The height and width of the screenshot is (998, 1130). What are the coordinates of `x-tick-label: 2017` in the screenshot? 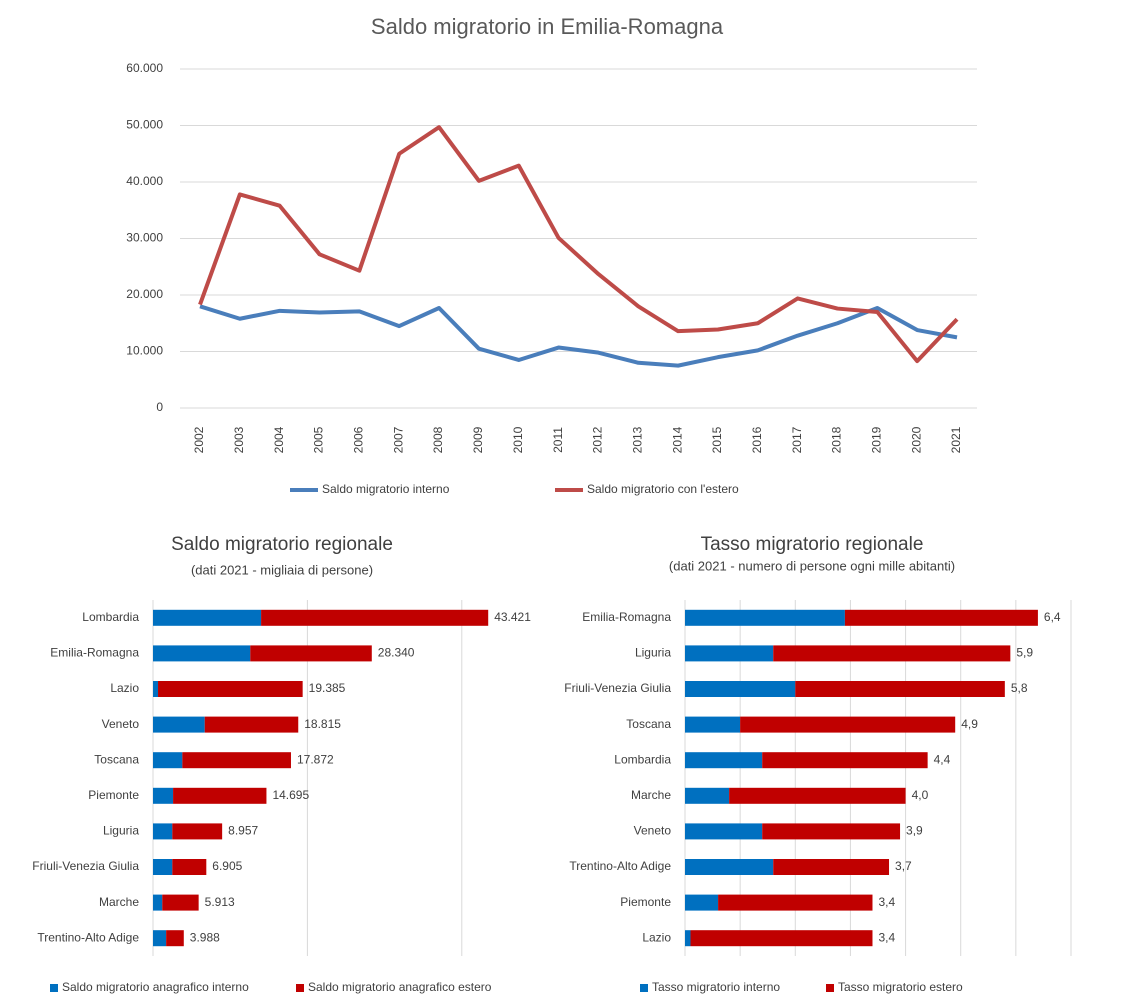 It's located at (797, 439).